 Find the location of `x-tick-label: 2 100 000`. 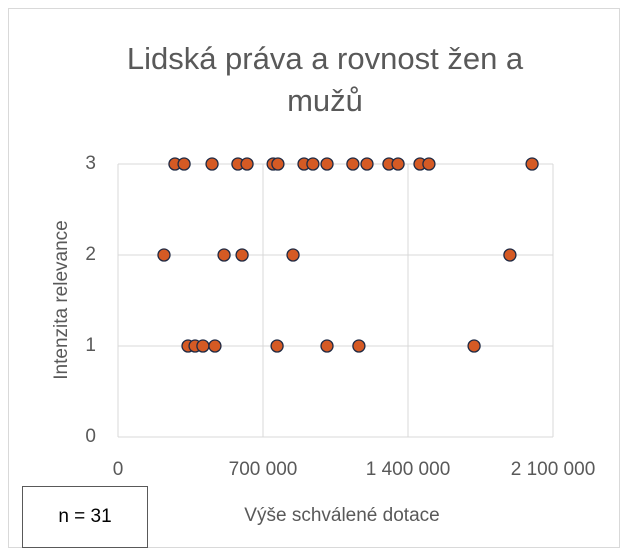

x-tick-label: 2 100 000 is located at coordinates (553, 469).